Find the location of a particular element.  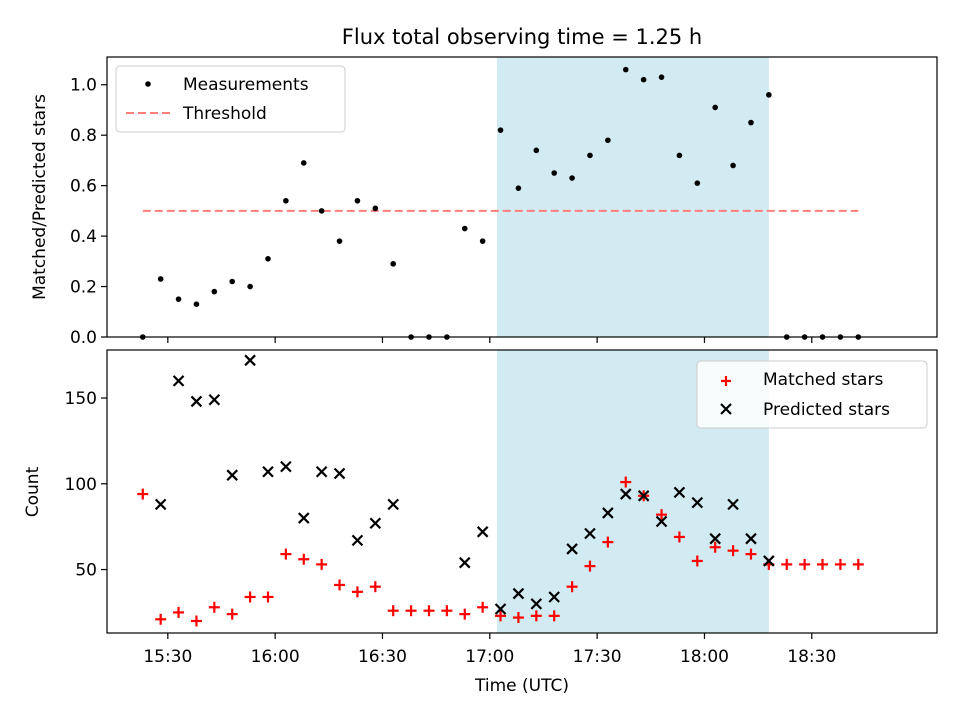

x-tick-label: 17:30 is located at coordinates (597, 657).